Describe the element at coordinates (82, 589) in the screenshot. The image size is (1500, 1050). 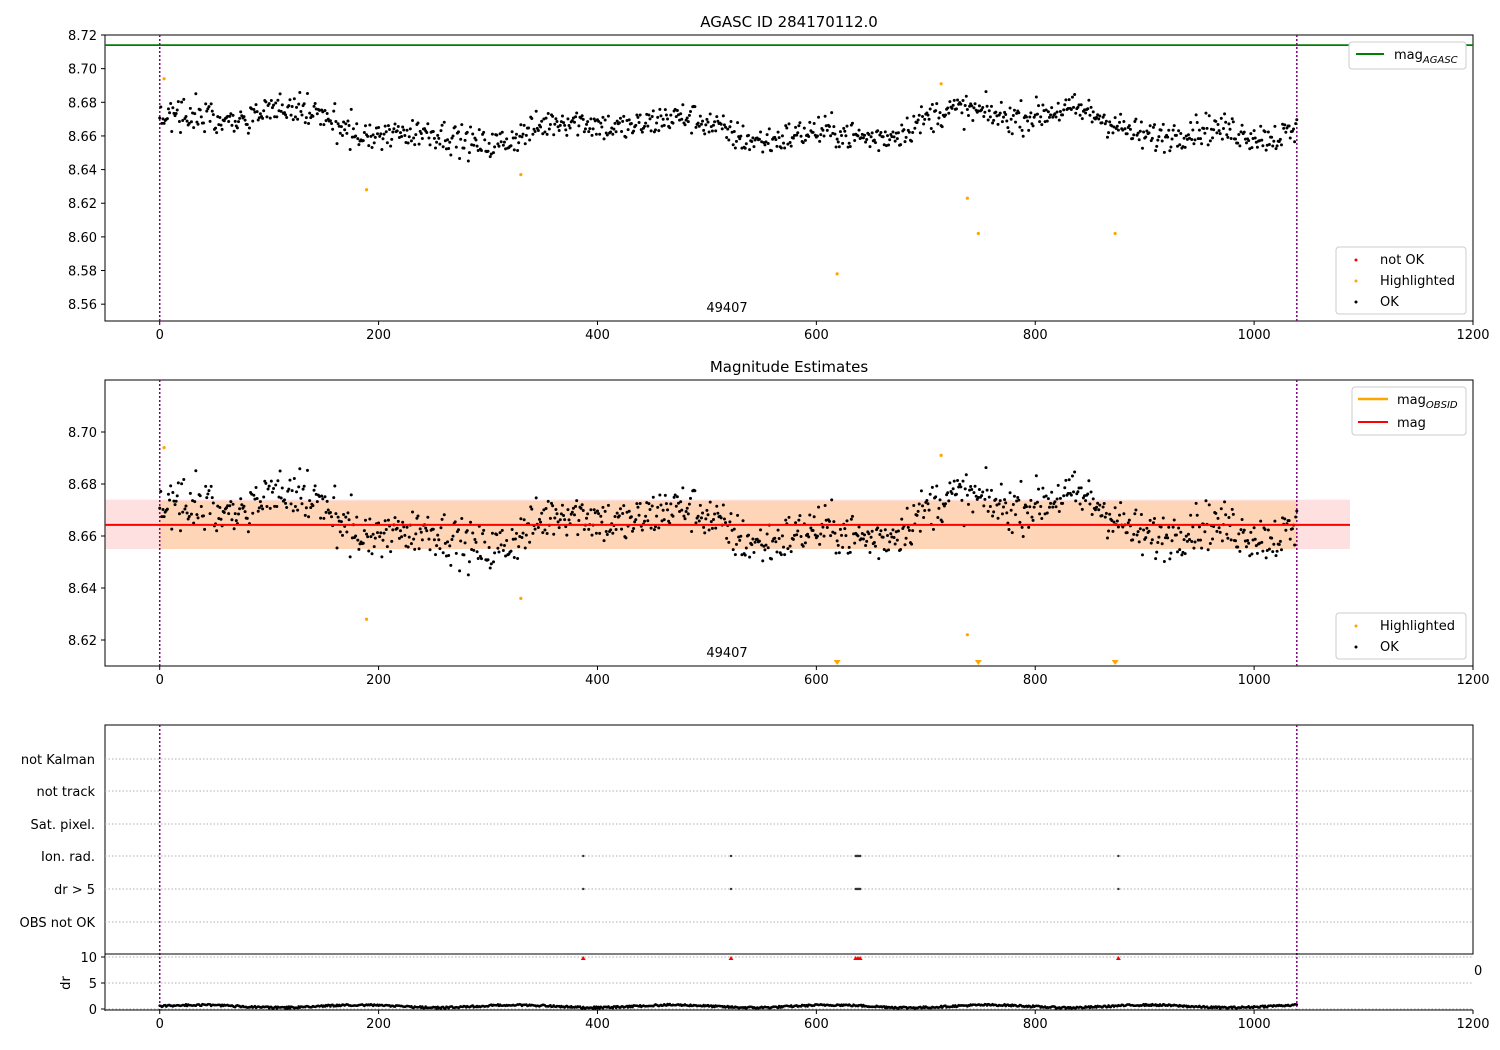
I see `panel2-ytick-label-1: 8.64` at that location.